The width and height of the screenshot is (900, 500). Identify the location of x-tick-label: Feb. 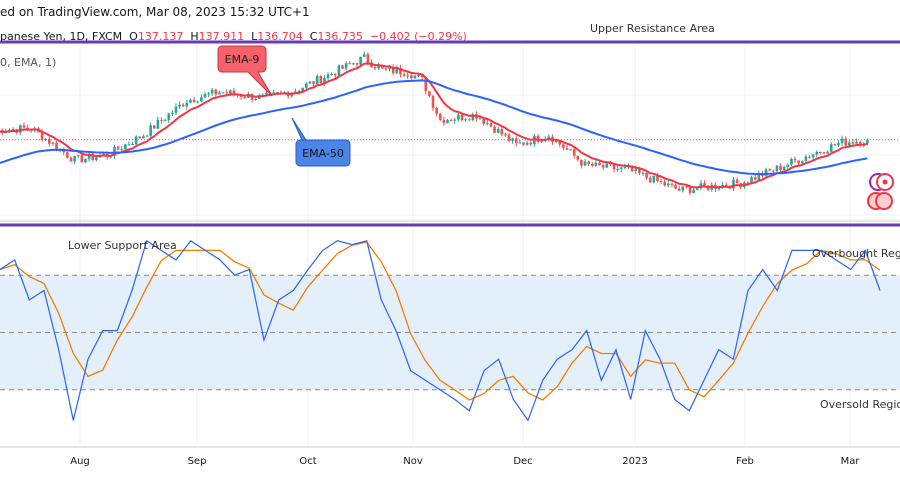
(745, 461).